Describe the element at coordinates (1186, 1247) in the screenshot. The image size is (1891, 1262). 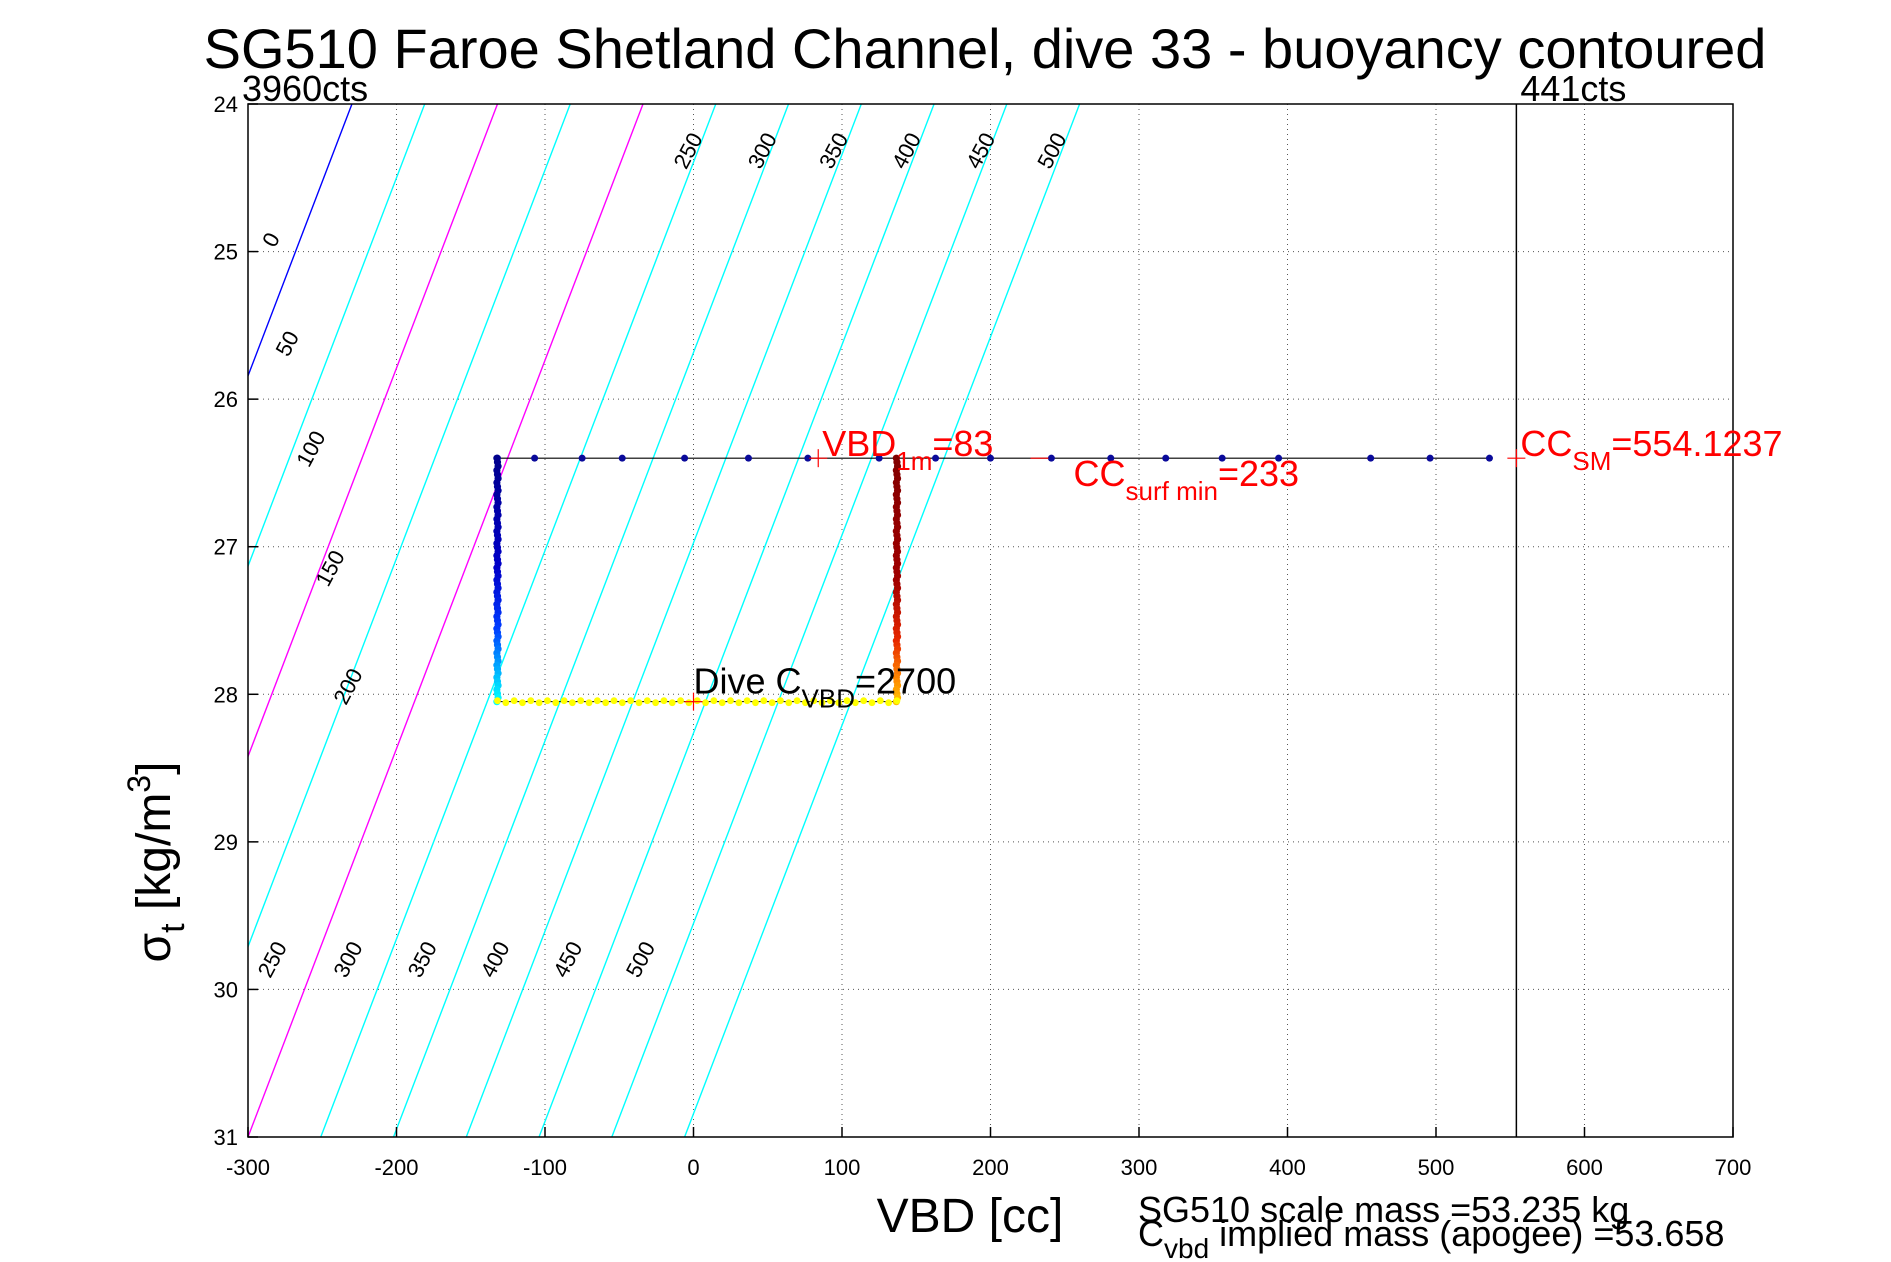
I see `implied-mass-sub: vbd` at that location.